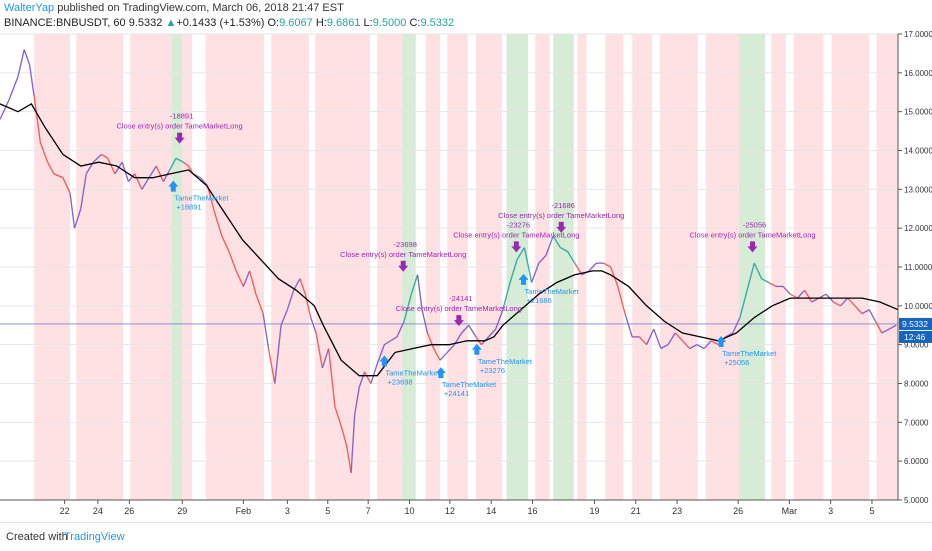 Image resolution: width=932 pixels, height=551 pixels. I want to click on close-profit-label: -25056, so click(754, 224).